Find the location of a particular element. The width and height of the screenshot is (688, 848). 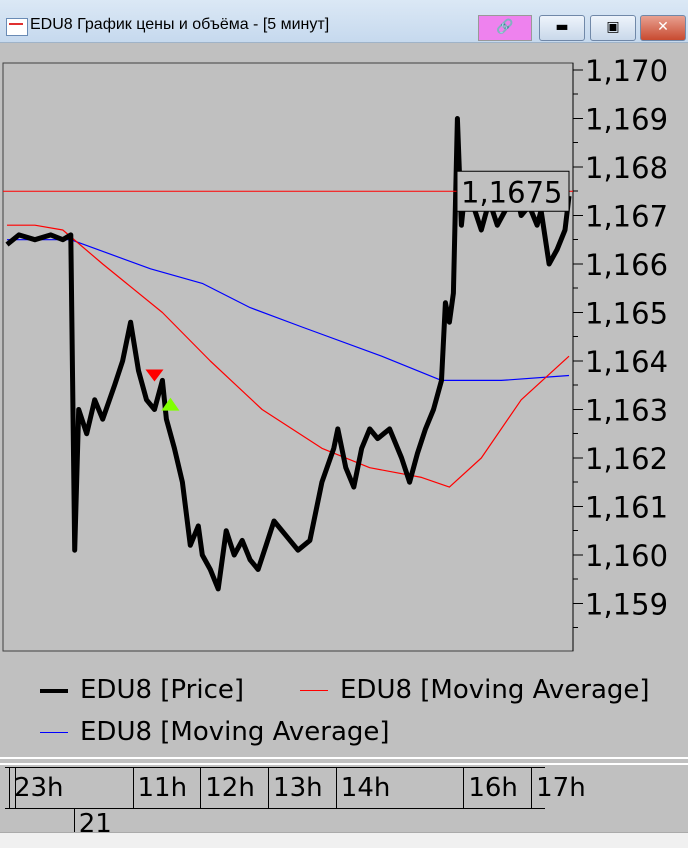

minimize-button: ▬ is located at coordinates (562, 28).